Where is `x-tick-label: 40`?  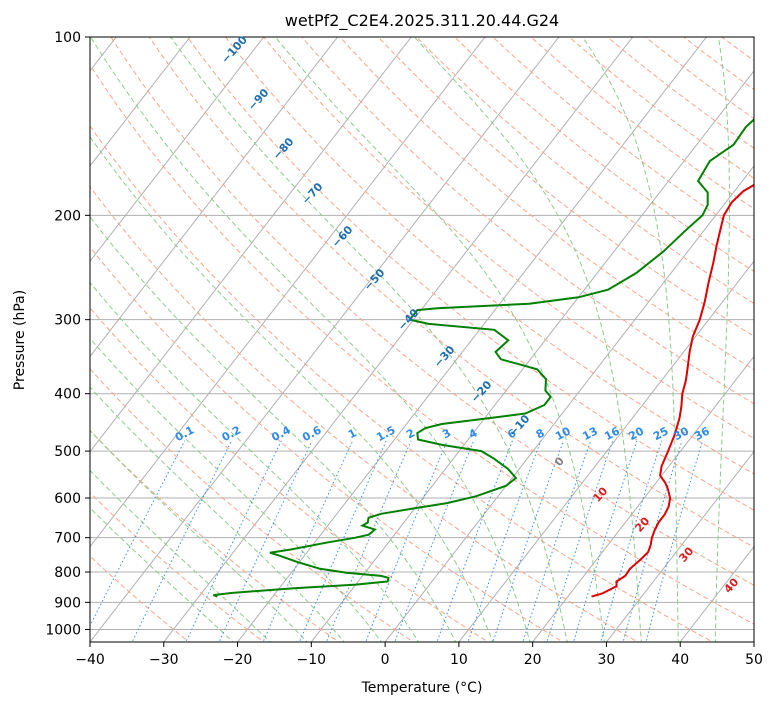
x-tick-label: 40 is located at coordinates (680, 660).